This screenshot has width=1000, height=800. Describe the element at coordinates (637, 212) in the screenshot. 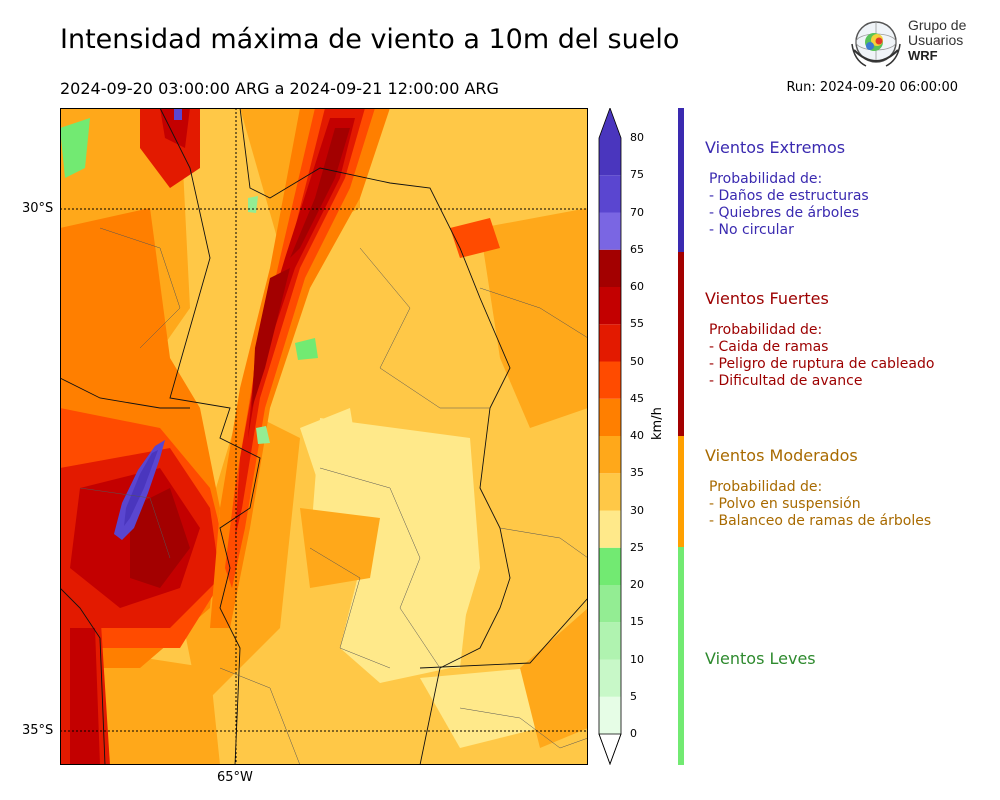

I see `colorbar-tick-label: 70` at that location.